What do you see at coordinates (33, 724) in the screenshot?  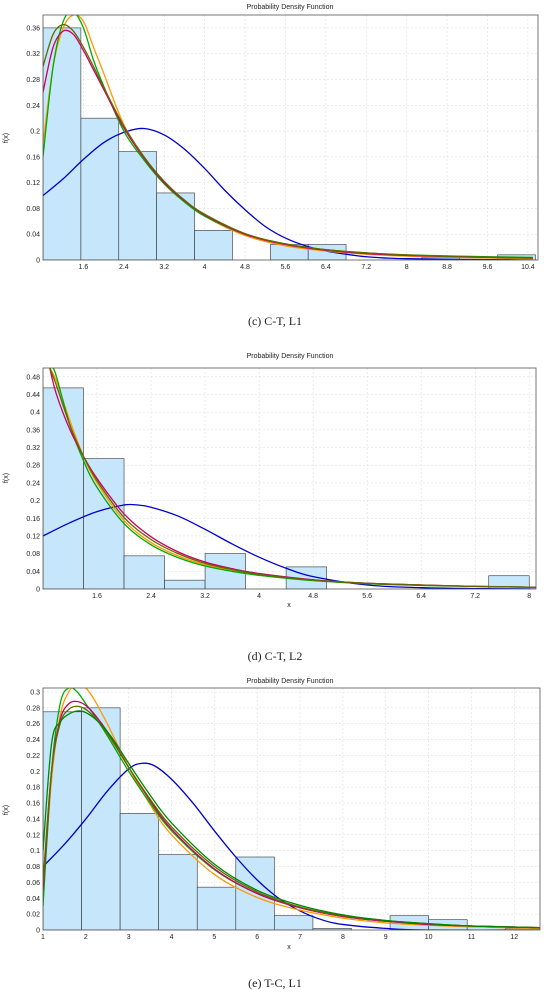 I see `y-tick-label: 0.26` at bounding box center [33, 724].